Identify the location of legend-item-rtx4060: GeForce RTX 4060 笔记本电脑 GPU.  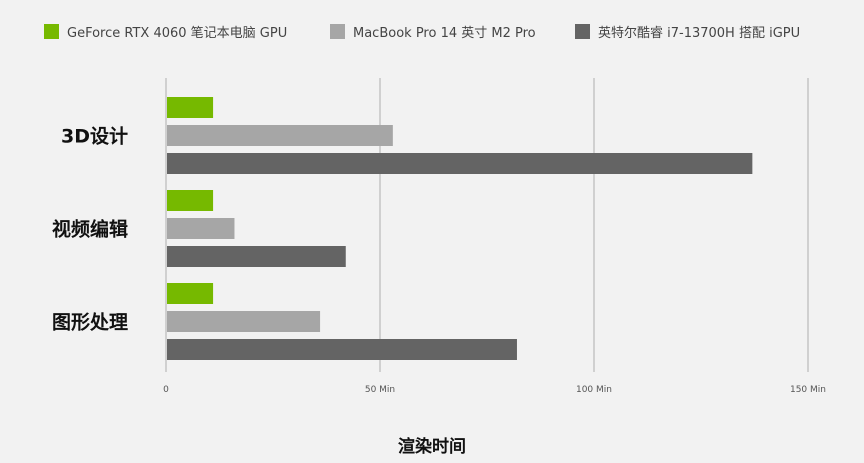
(165, 31).